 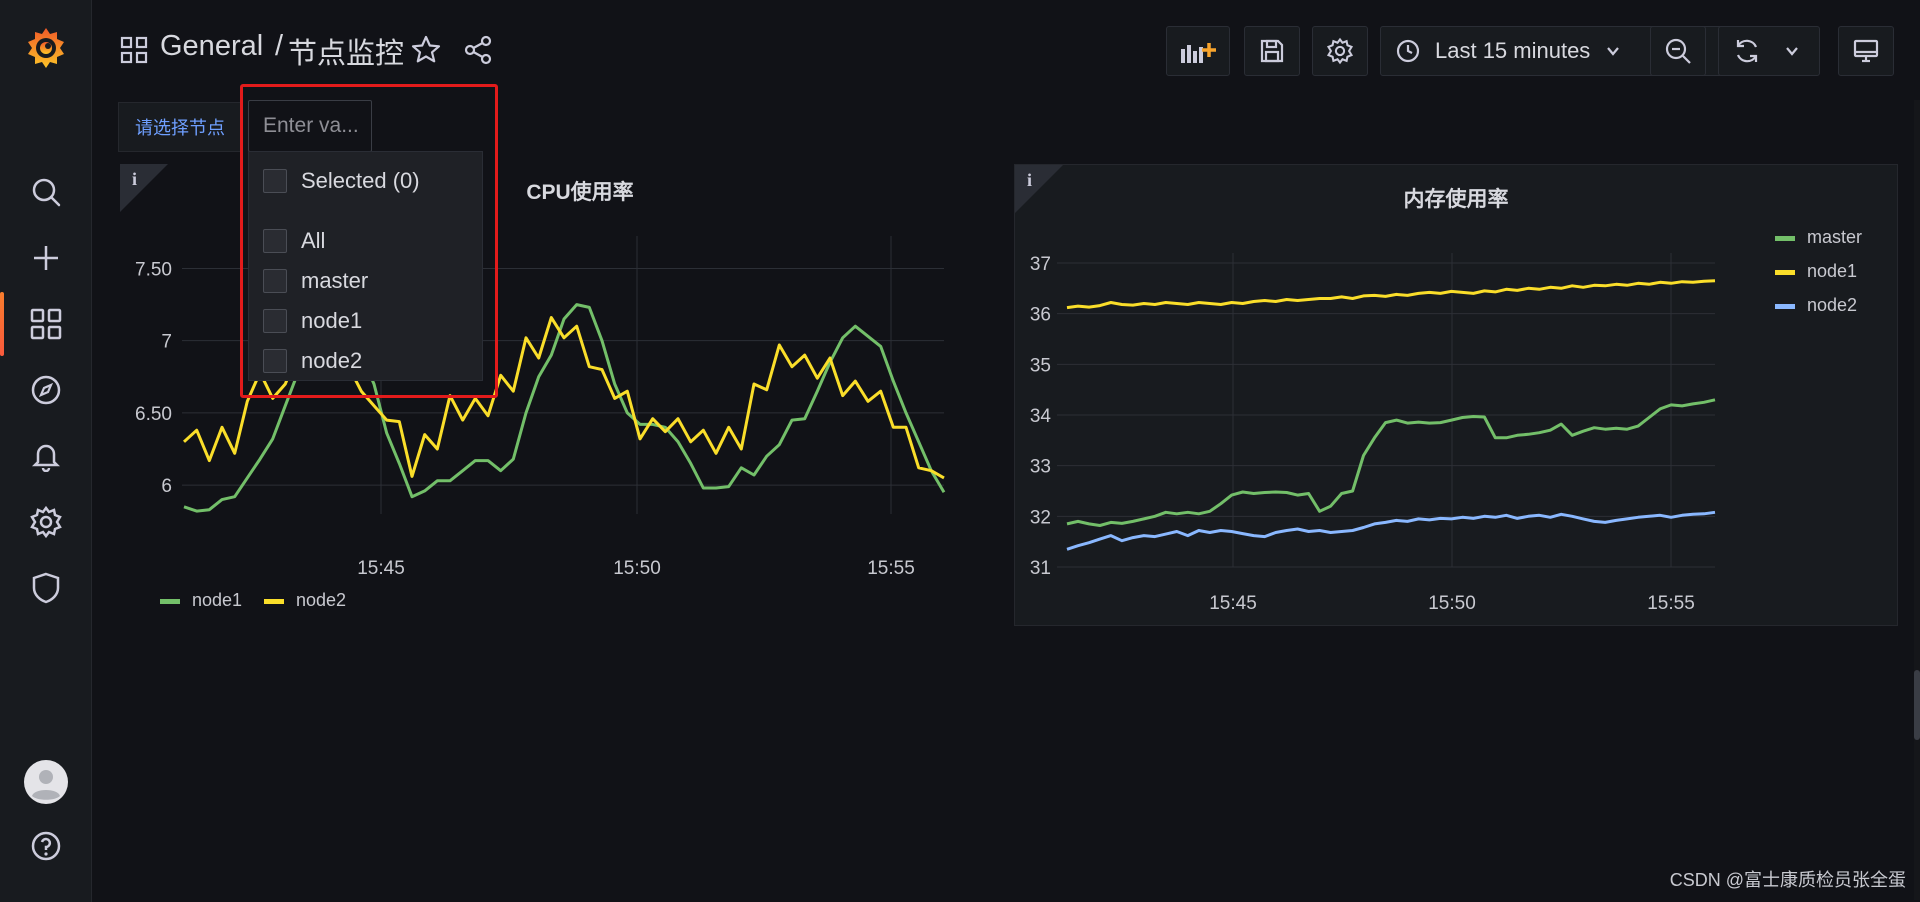 I want to click on y-tick-label: 34, so click(x=1041, y=416).